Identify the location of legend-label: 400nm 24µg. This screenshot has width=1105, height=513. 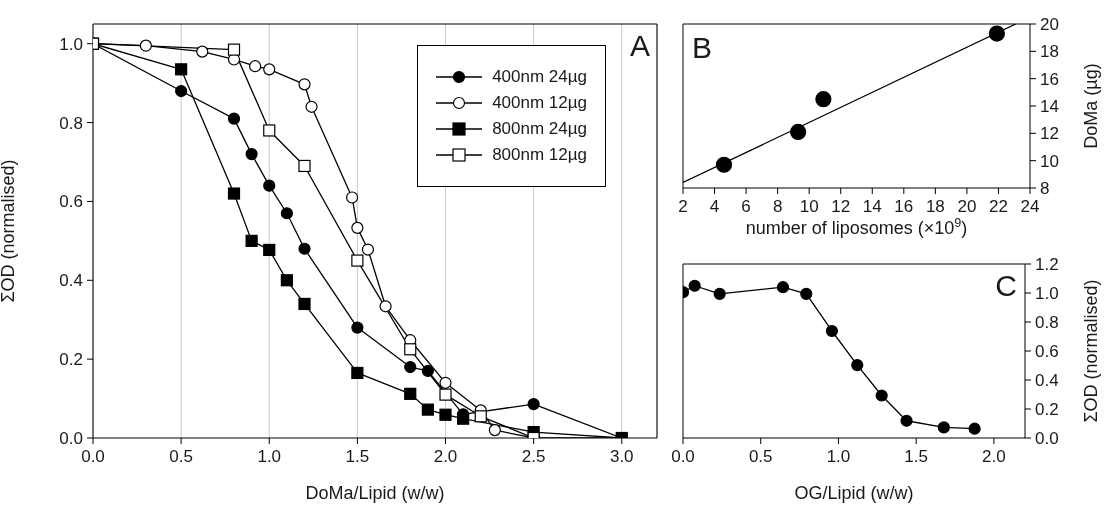
(539, 77).